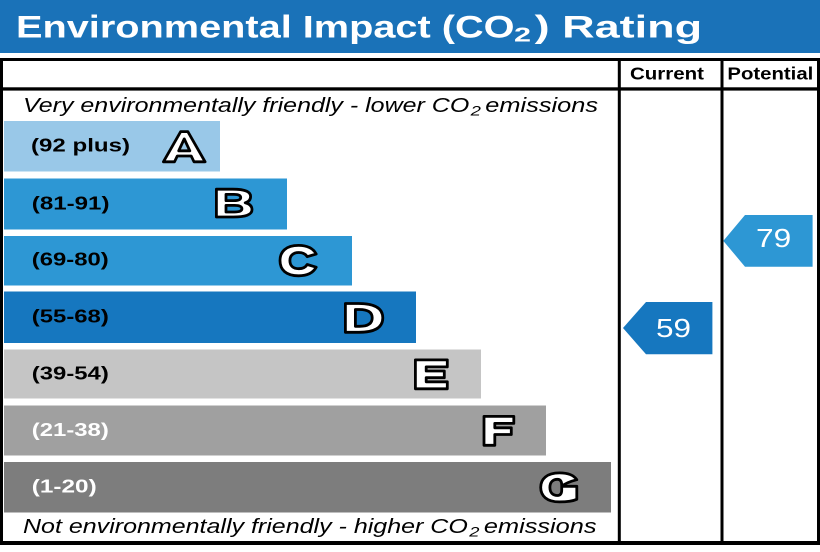 Image resolution: width=820 pixels, height=552 pixels. Describe the element at coordinates (770, 74) in the screenshot. I see `svg-text: Potential` at that location.